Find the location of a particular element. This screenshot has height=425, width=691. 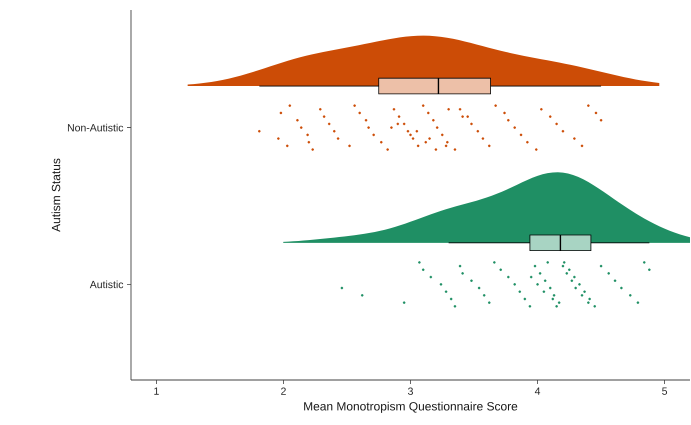

x-tick-label: 5 is located at coordinates (665, 391).